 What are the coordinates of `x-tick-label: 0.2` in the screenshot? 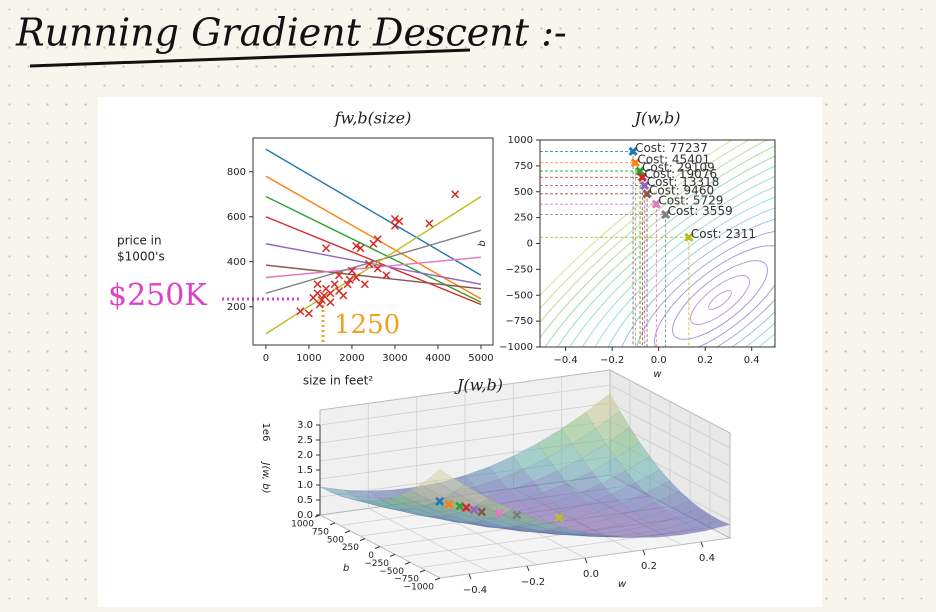 It's located at (649, 566).